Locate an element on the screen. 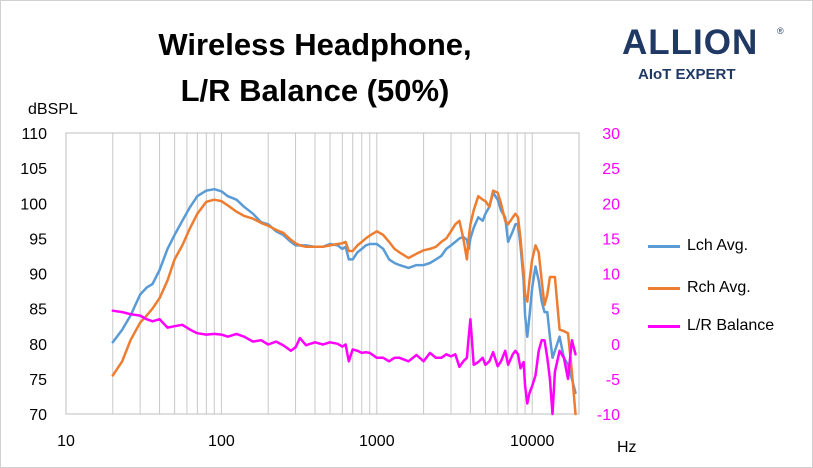  y2-tick-label: 20 is located at coordinates (611, 204).